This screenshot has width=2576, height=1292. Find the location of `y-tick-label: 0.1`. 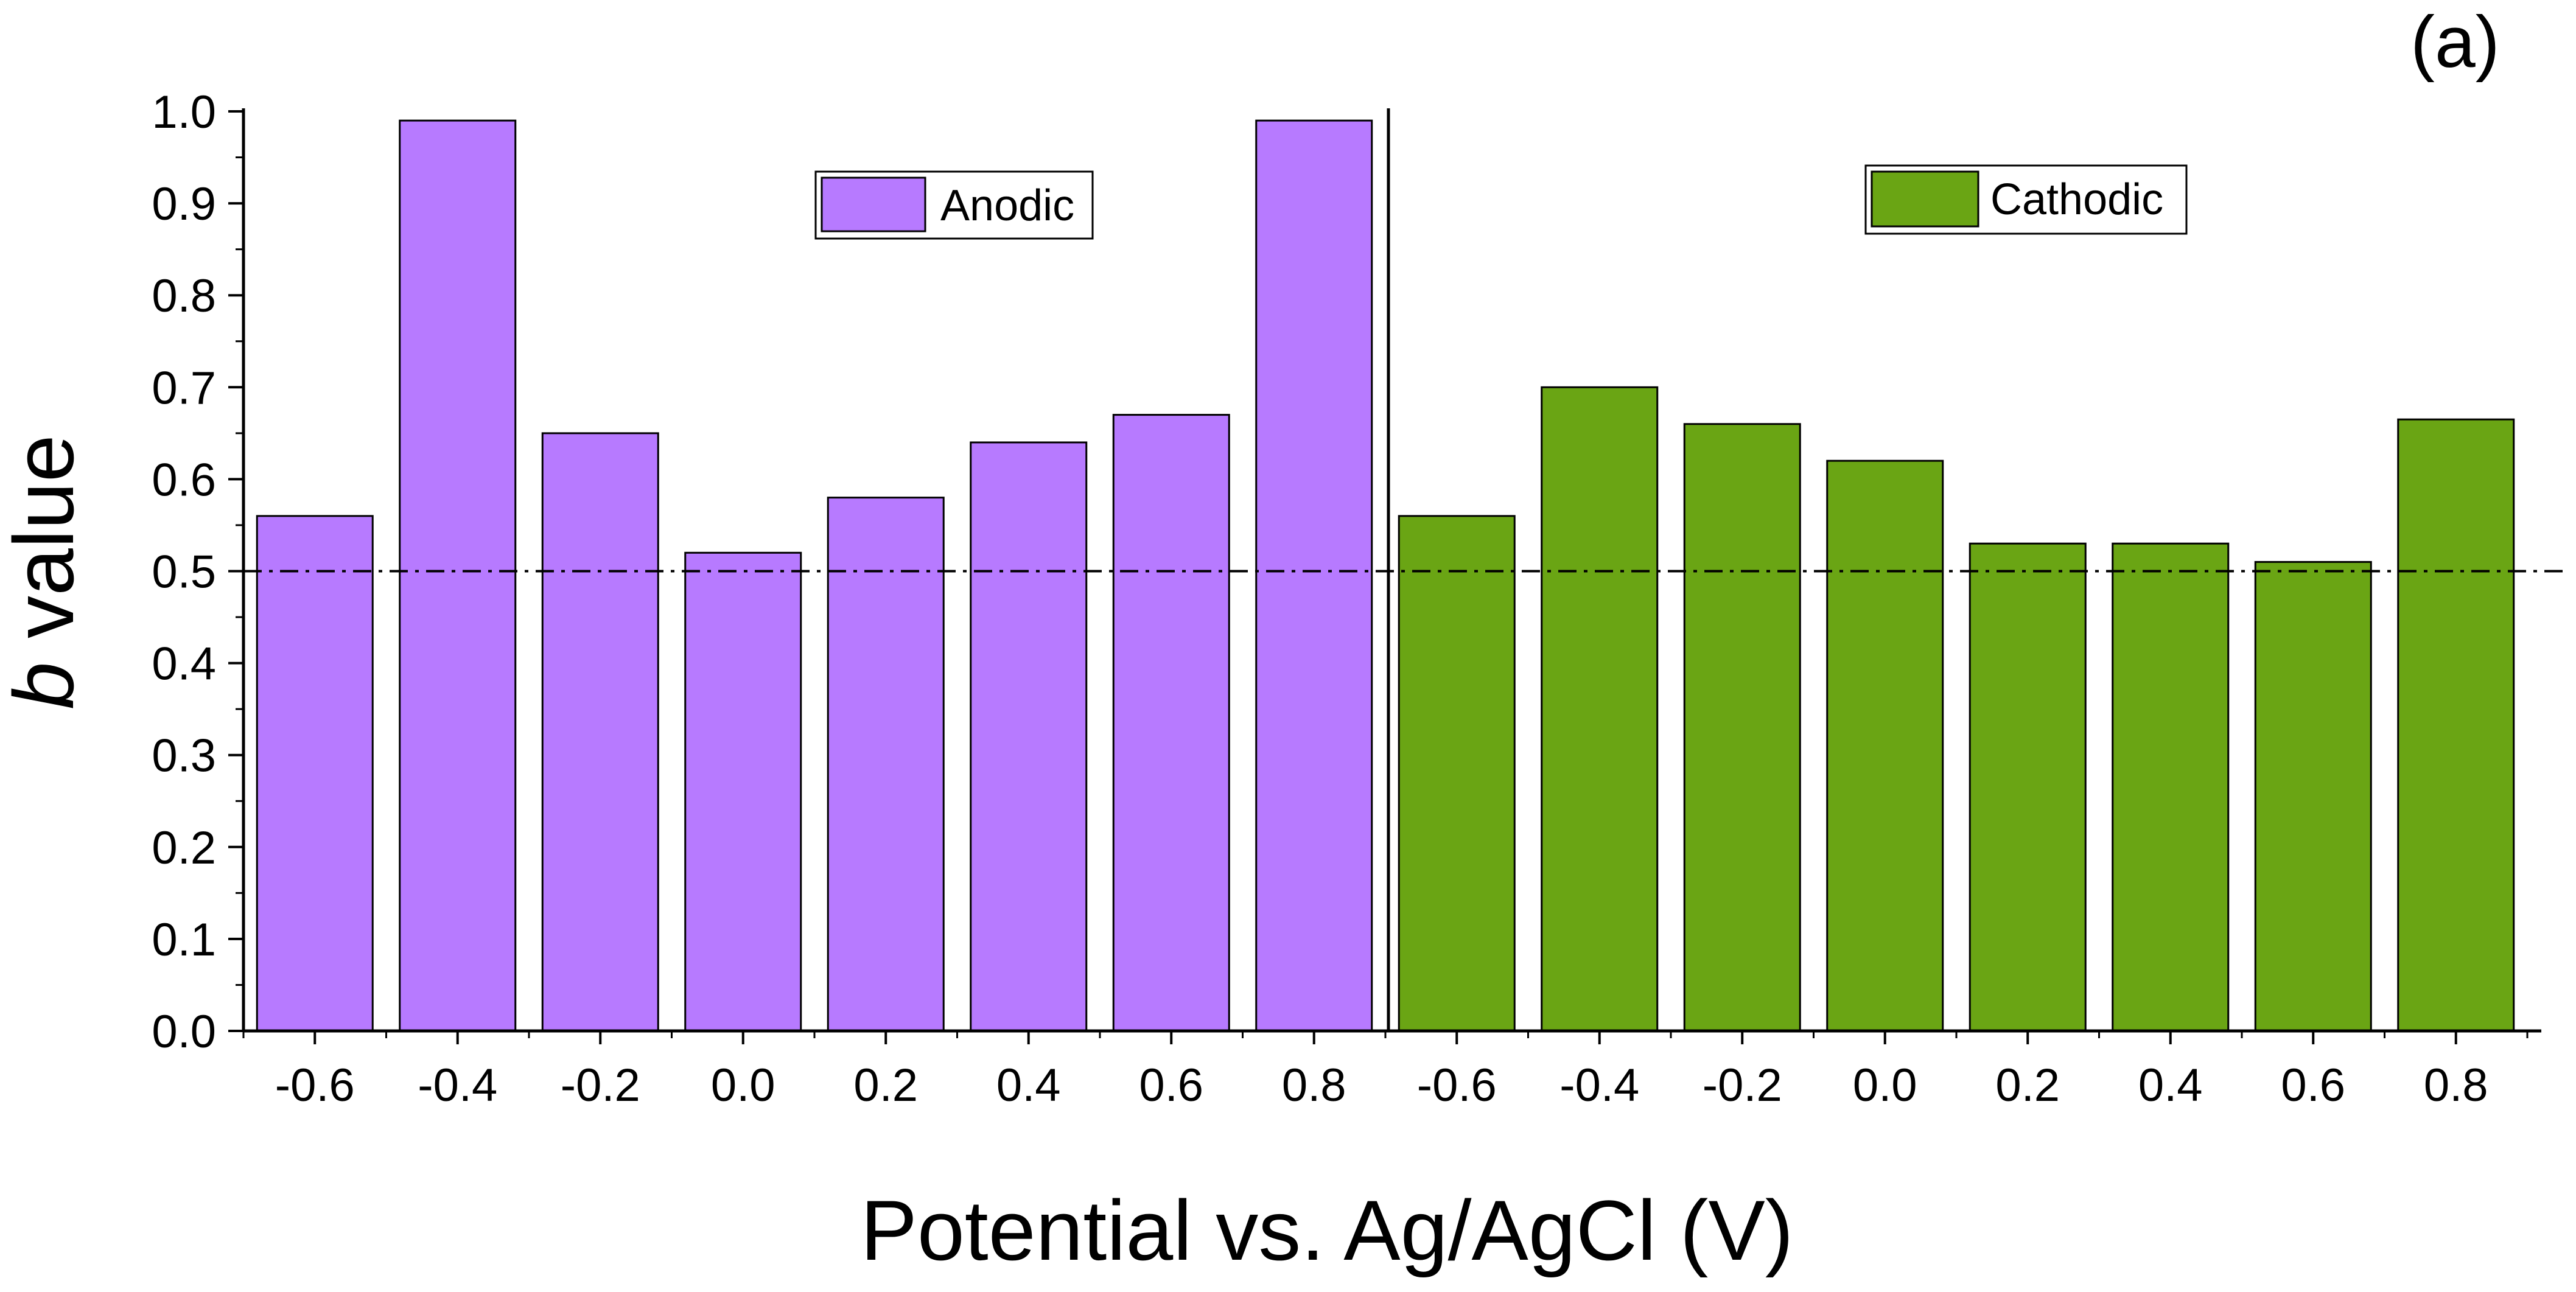

y-tick-label: 0.1 is located at coordinates (184, 940).